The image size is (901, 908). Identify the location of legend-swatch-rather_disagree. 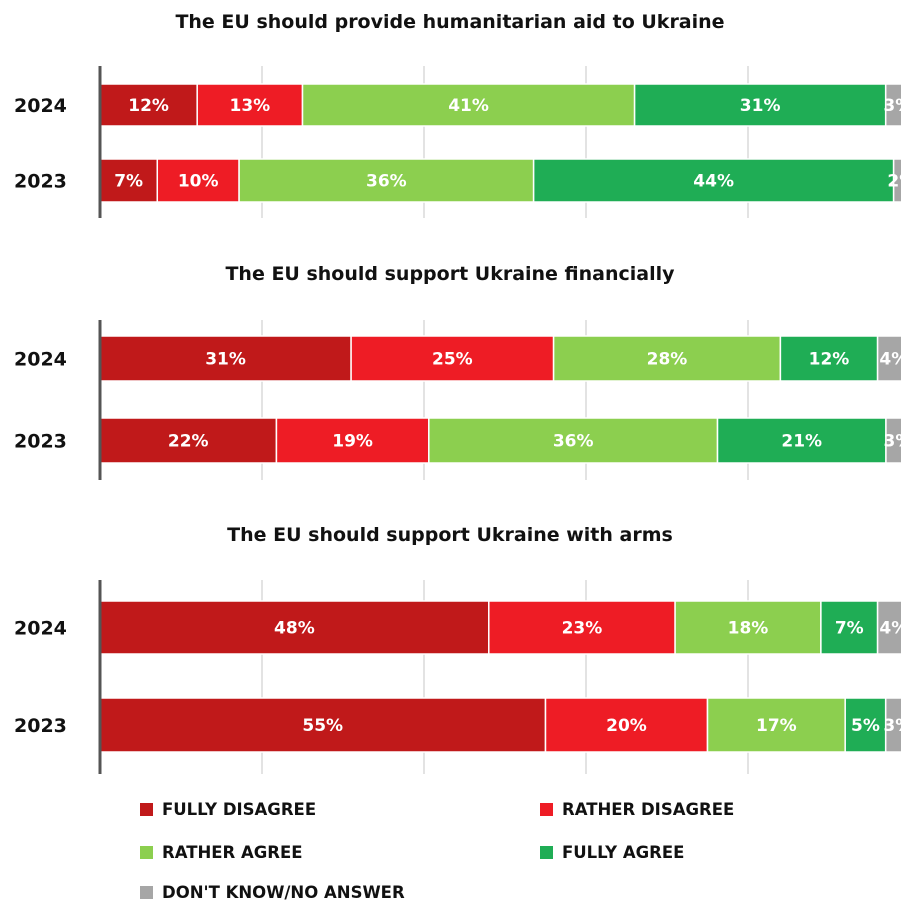
(546, 809).